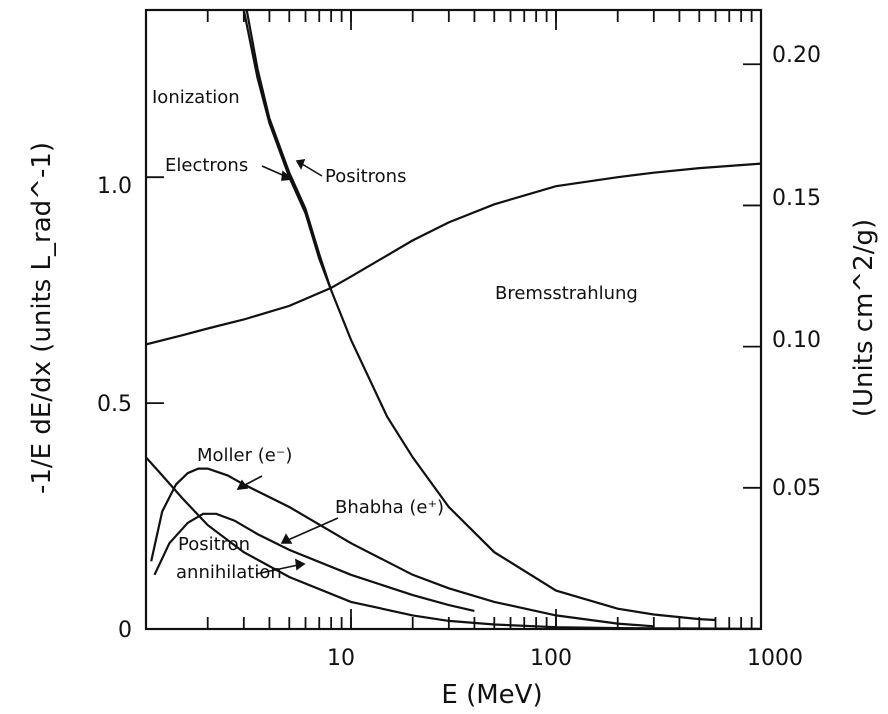 The height and width of the screenshot is (714, 888). Describe the element at coordinates (864, 318) in the screenshot. I see `right-axis-title: (Units cm^2/g)` at that location.